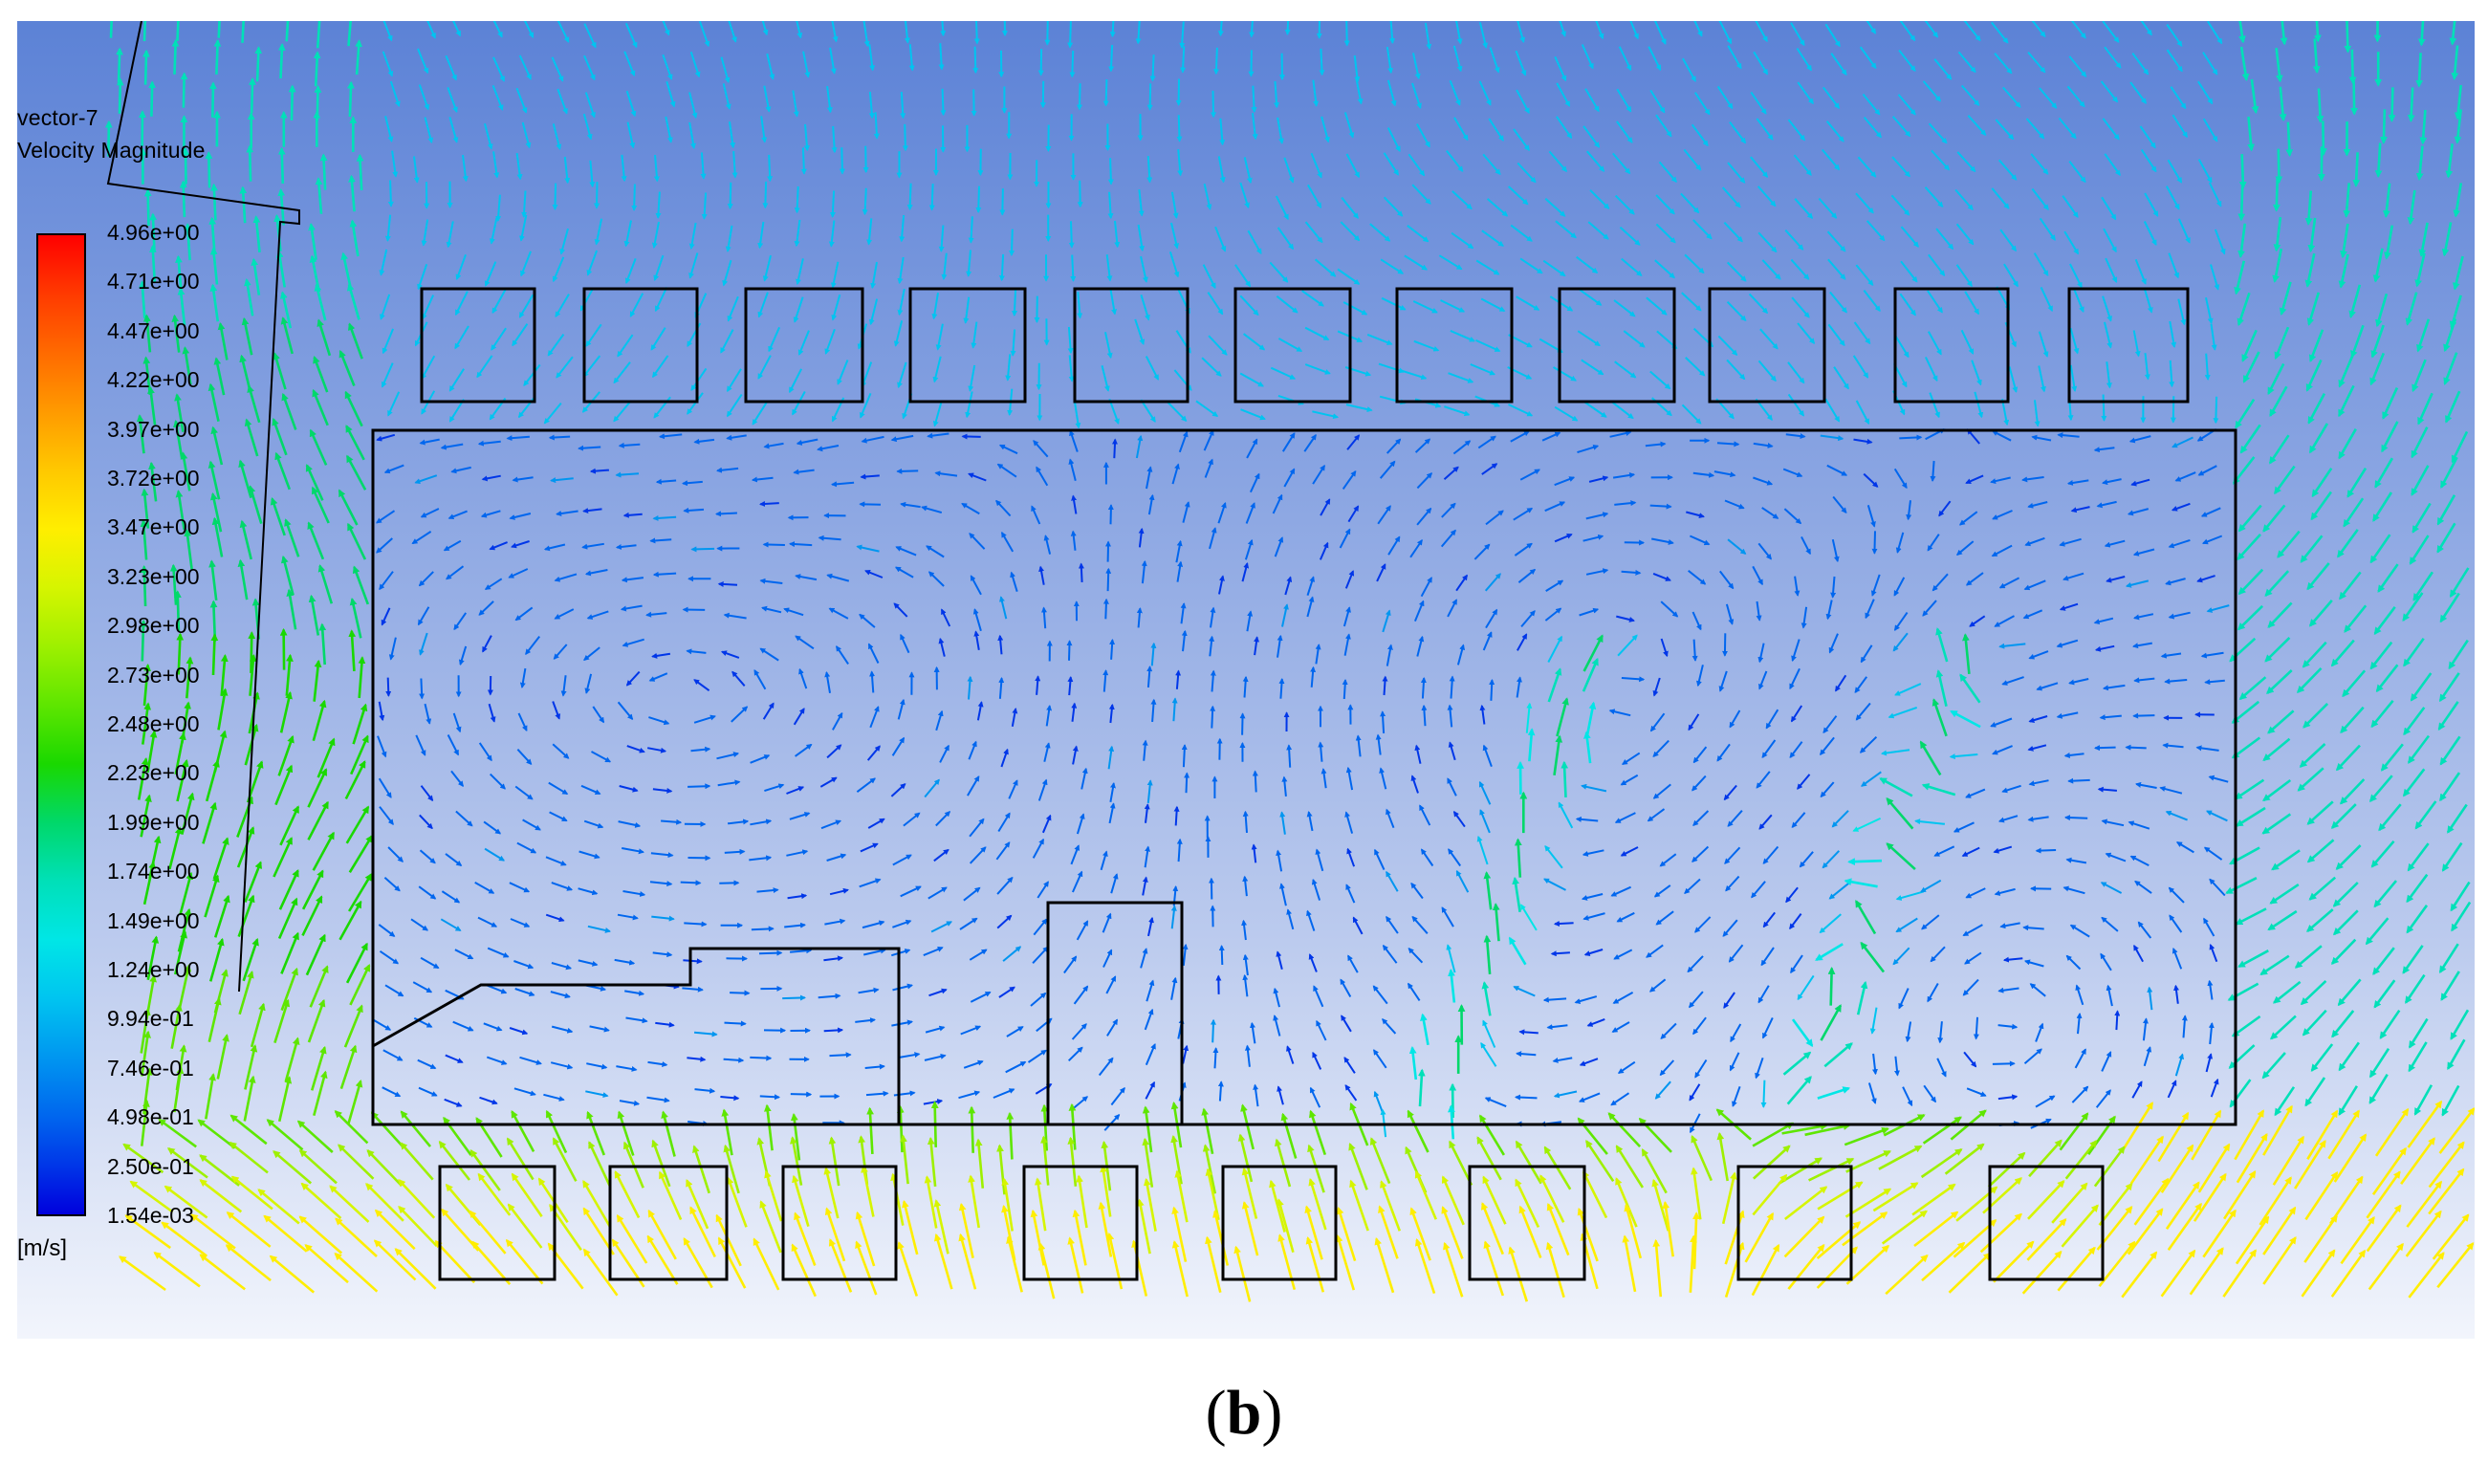  I want to click on colorbar-tick-label: 2.23e+00, so click(153, 773).